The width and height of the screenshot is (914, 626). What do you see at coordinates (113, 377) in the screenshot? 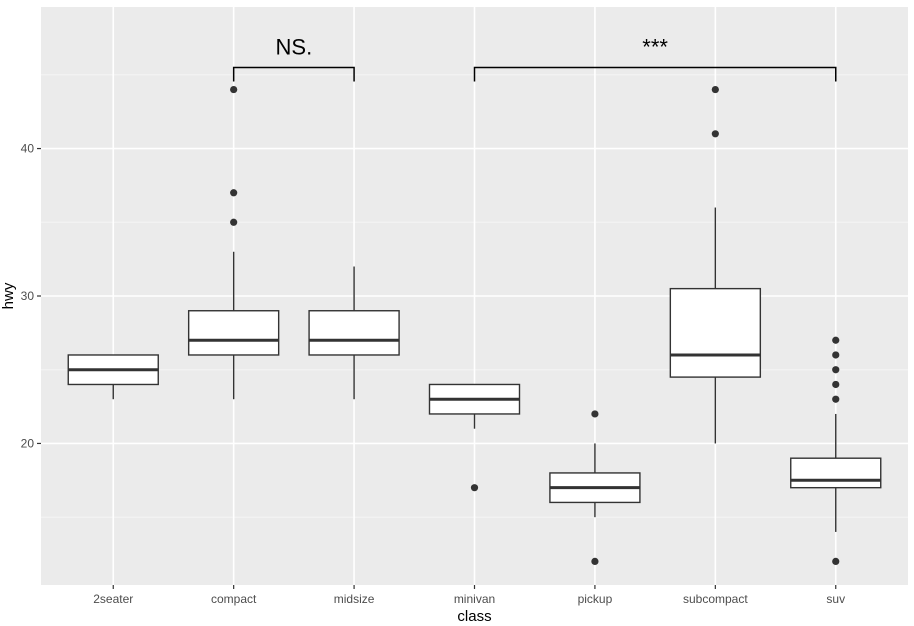
I see `box-2seater` at bounding box center [113, 377].